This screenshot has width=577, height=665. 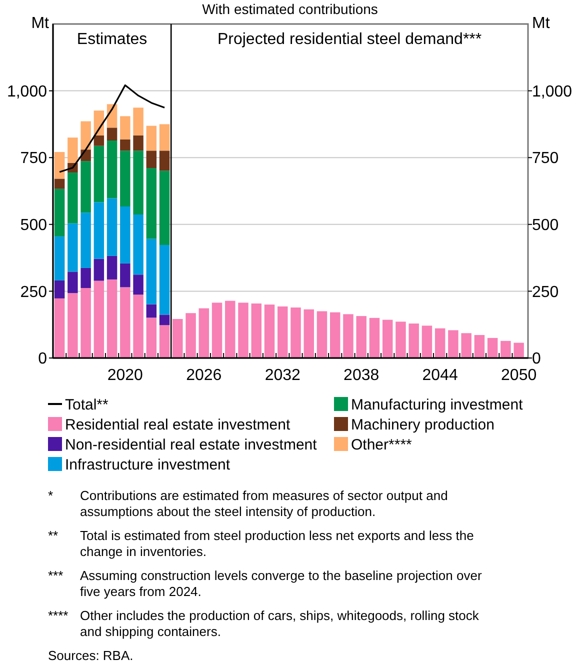 I want to click on y2-tick-label: 0, so click(x=536, y=359).